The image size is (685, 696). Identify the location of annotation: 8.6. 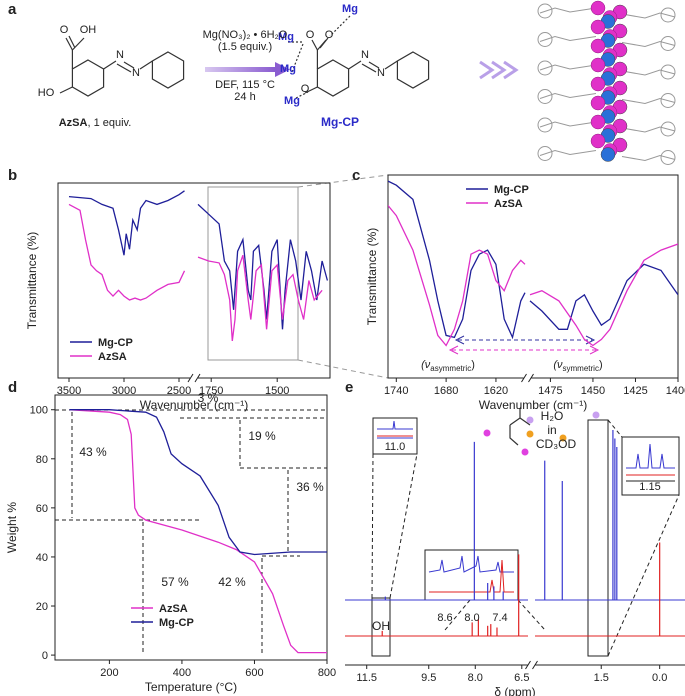
(444, 618).